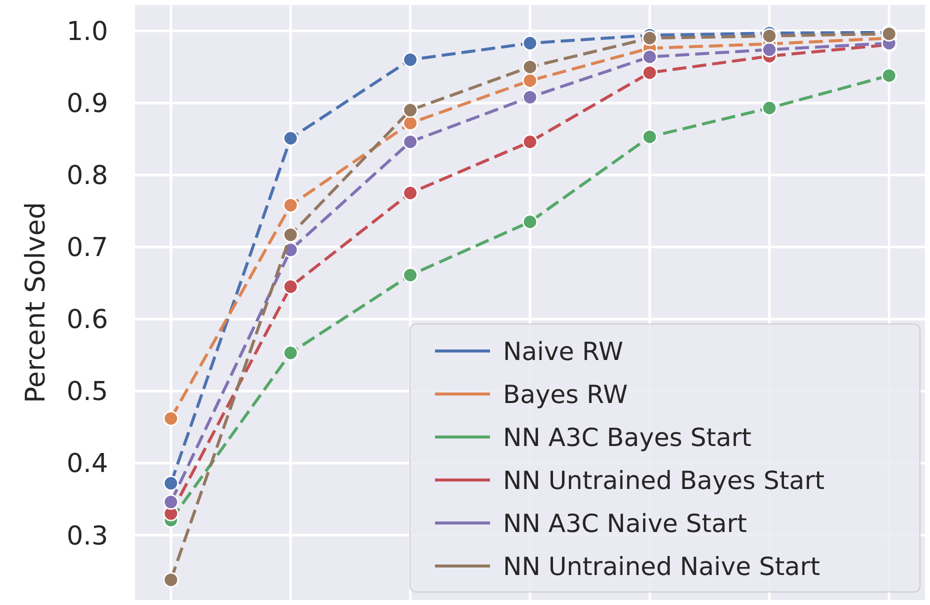 The width and height of the screenshot is (930, 605). Describe the element at coordinates (87, 248) in the screenshot. I see `y-tick-label: 0.7` at that location.